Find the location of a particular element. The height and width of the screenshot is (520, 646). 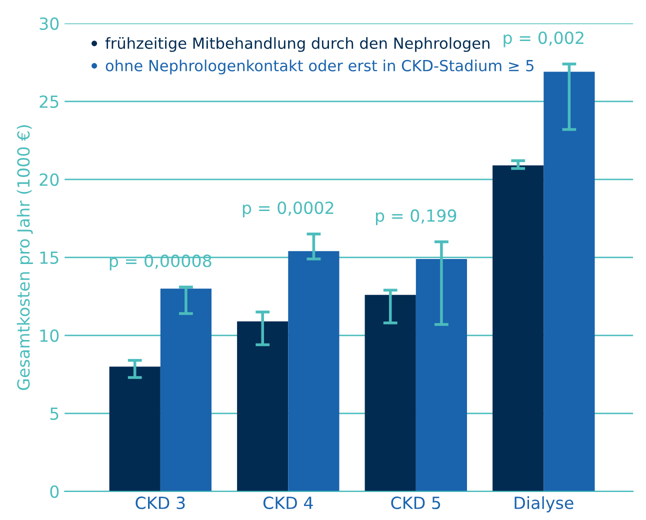

y-tick-label: 20 is located at coordinates (49, 179).